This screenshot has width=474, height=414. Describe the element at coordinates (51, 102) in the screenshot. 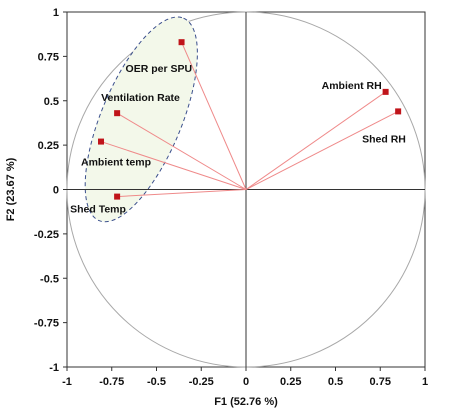

I see `y-tick-label: 0.5` at that location.